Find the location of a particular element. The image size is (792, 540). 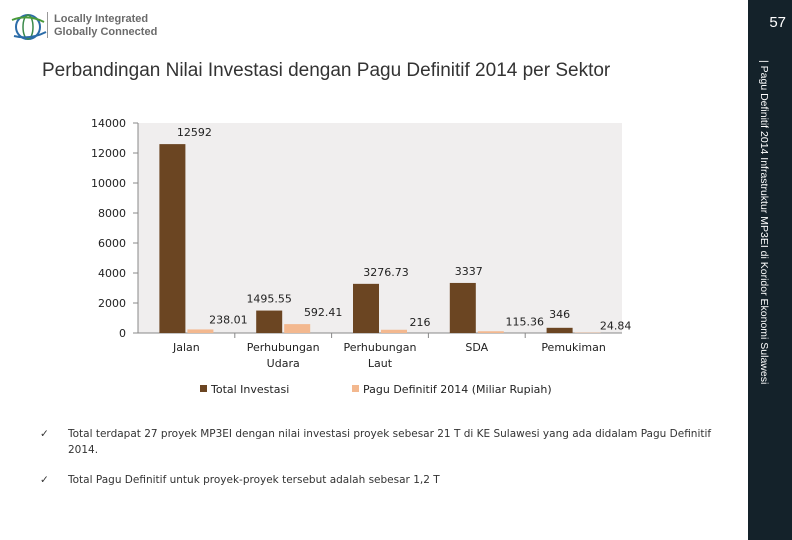

y-tick-label: 0 is located at coordinates (122, 333).